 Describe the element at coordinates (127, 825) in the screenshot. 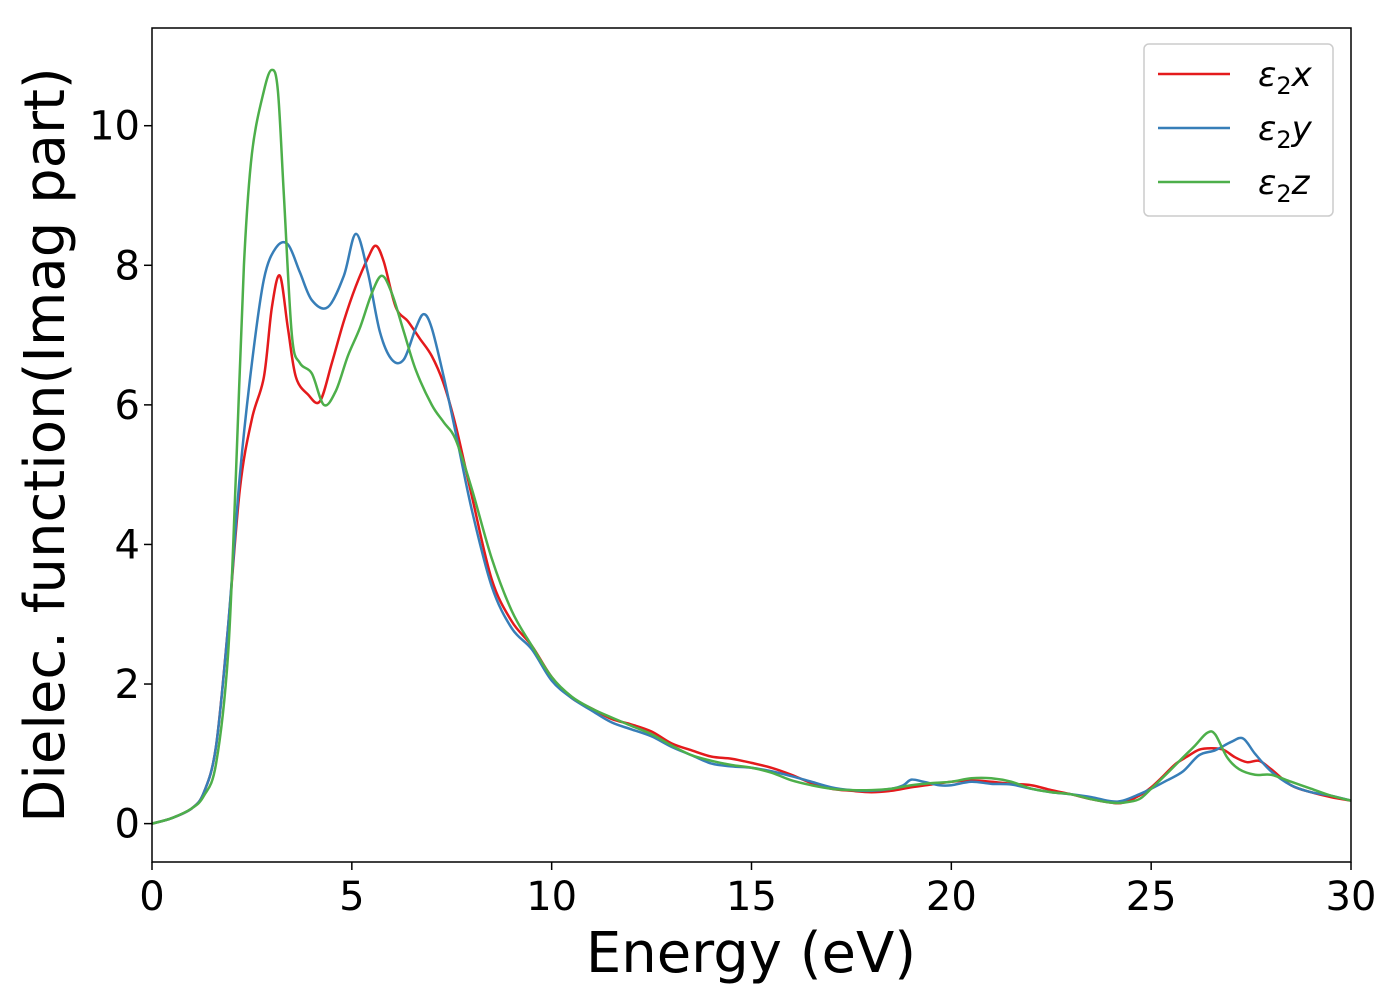

I see `y-tick-label: 0` at that location.